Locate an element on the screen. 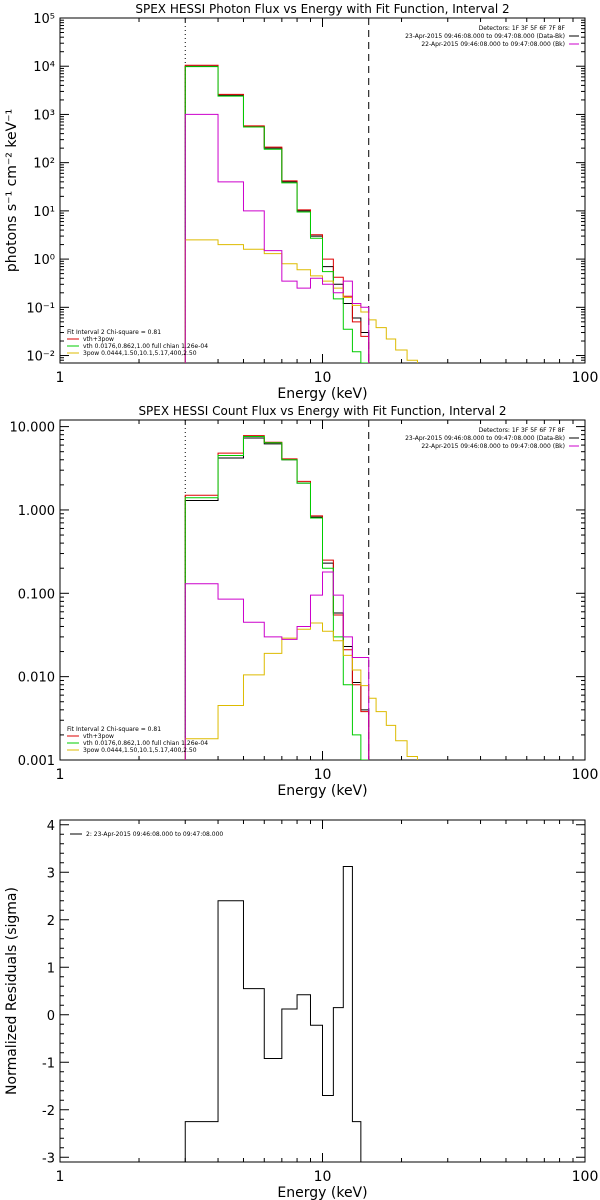 This screenshot has width=600, height=1200. y-tick-label: 10⁵ is located at coordinates (44, 19).